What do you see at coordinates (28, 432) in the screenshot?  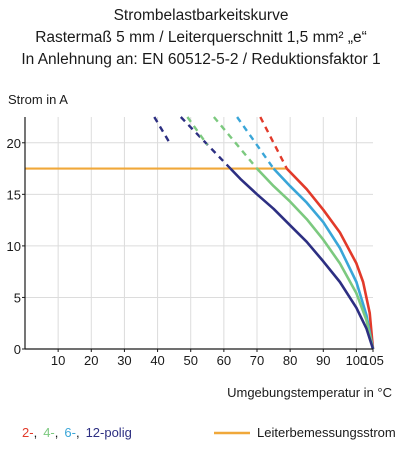 I see `legend-pole-2: 2-` at bounding box center [28, 432].